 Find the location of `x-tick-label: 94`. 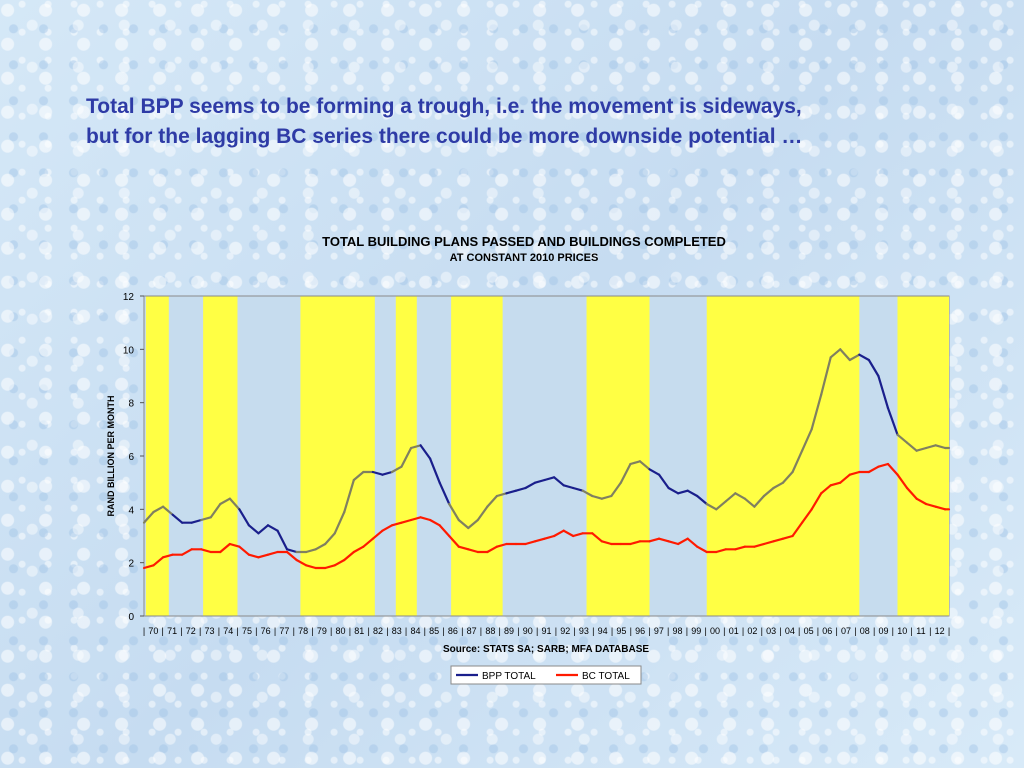

x-tick-label: 94 is located at coordinates (603, 631).